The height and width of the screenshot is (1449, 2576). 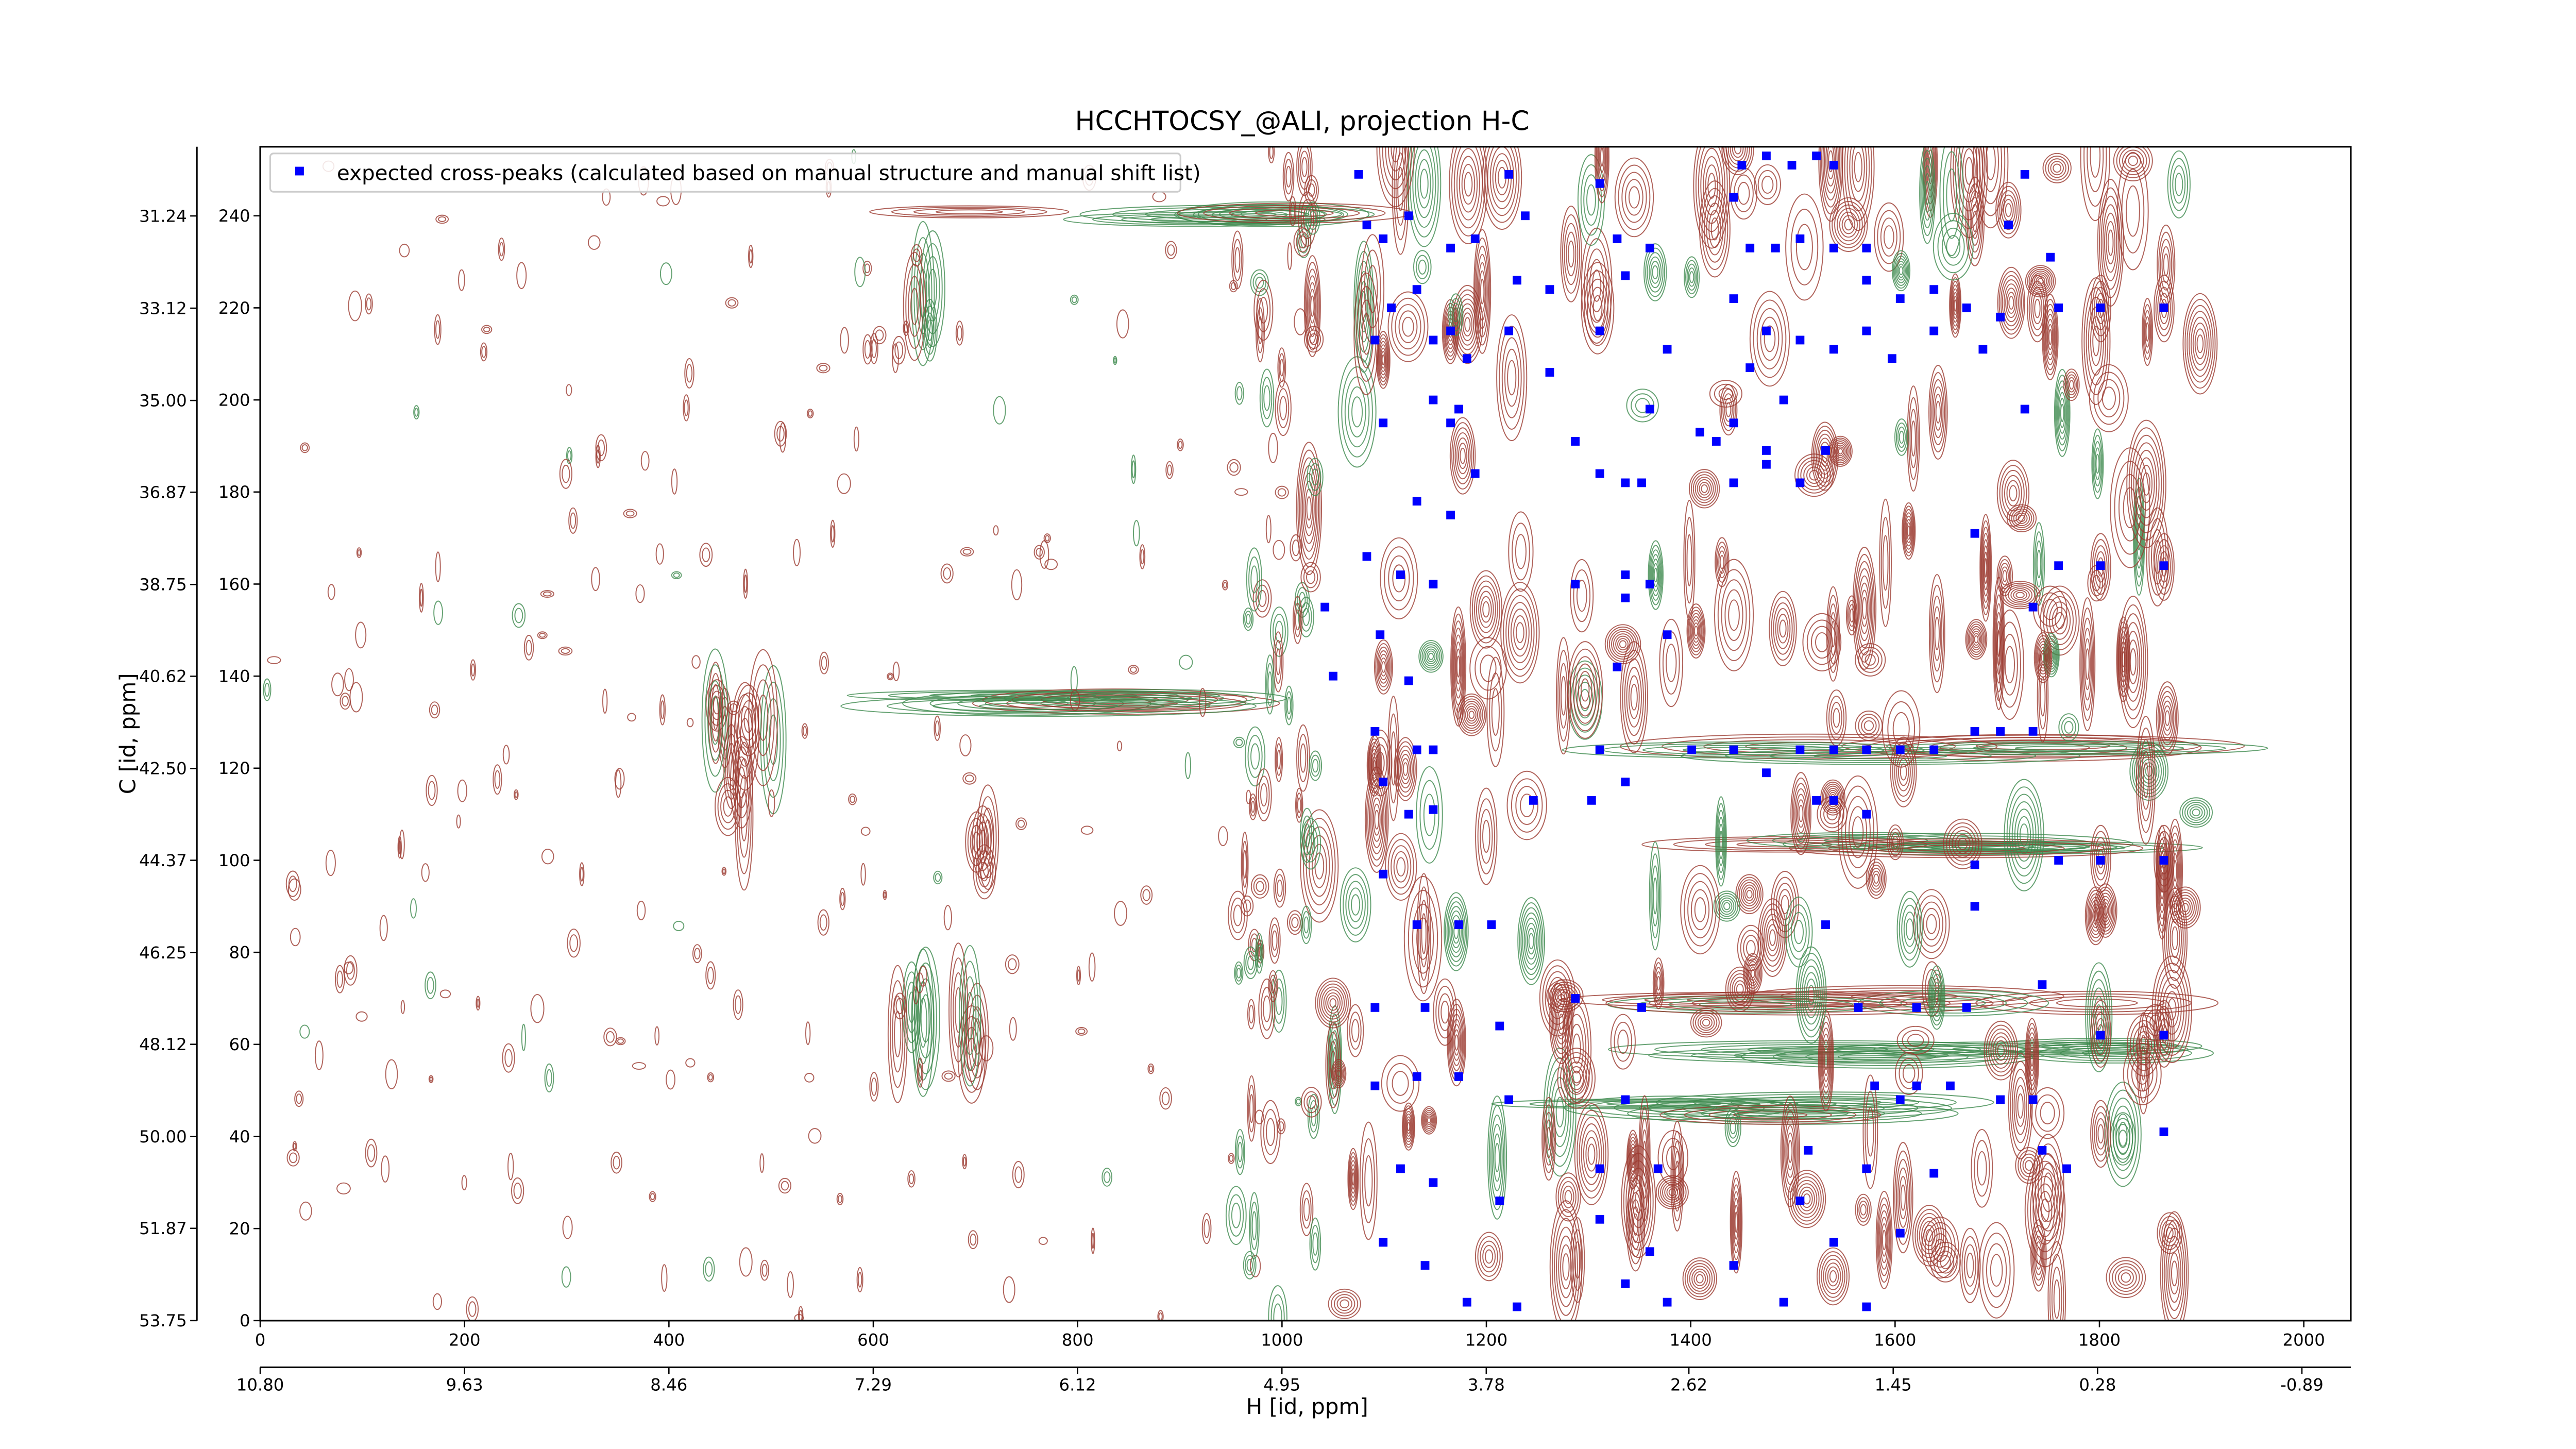 What do you see at coordinates (299, 171) in the screenshot?
I see `legend-marker` at bounding box center [299, 171].